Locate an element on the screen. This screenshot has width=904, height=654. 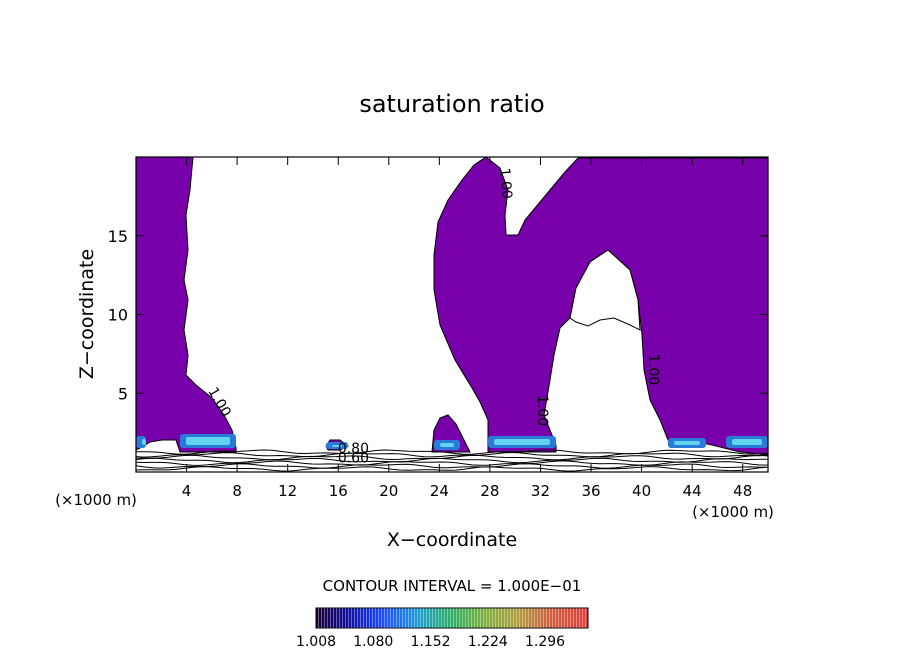
contour-label-0: 1.00 is located at coordinates (505, 183).